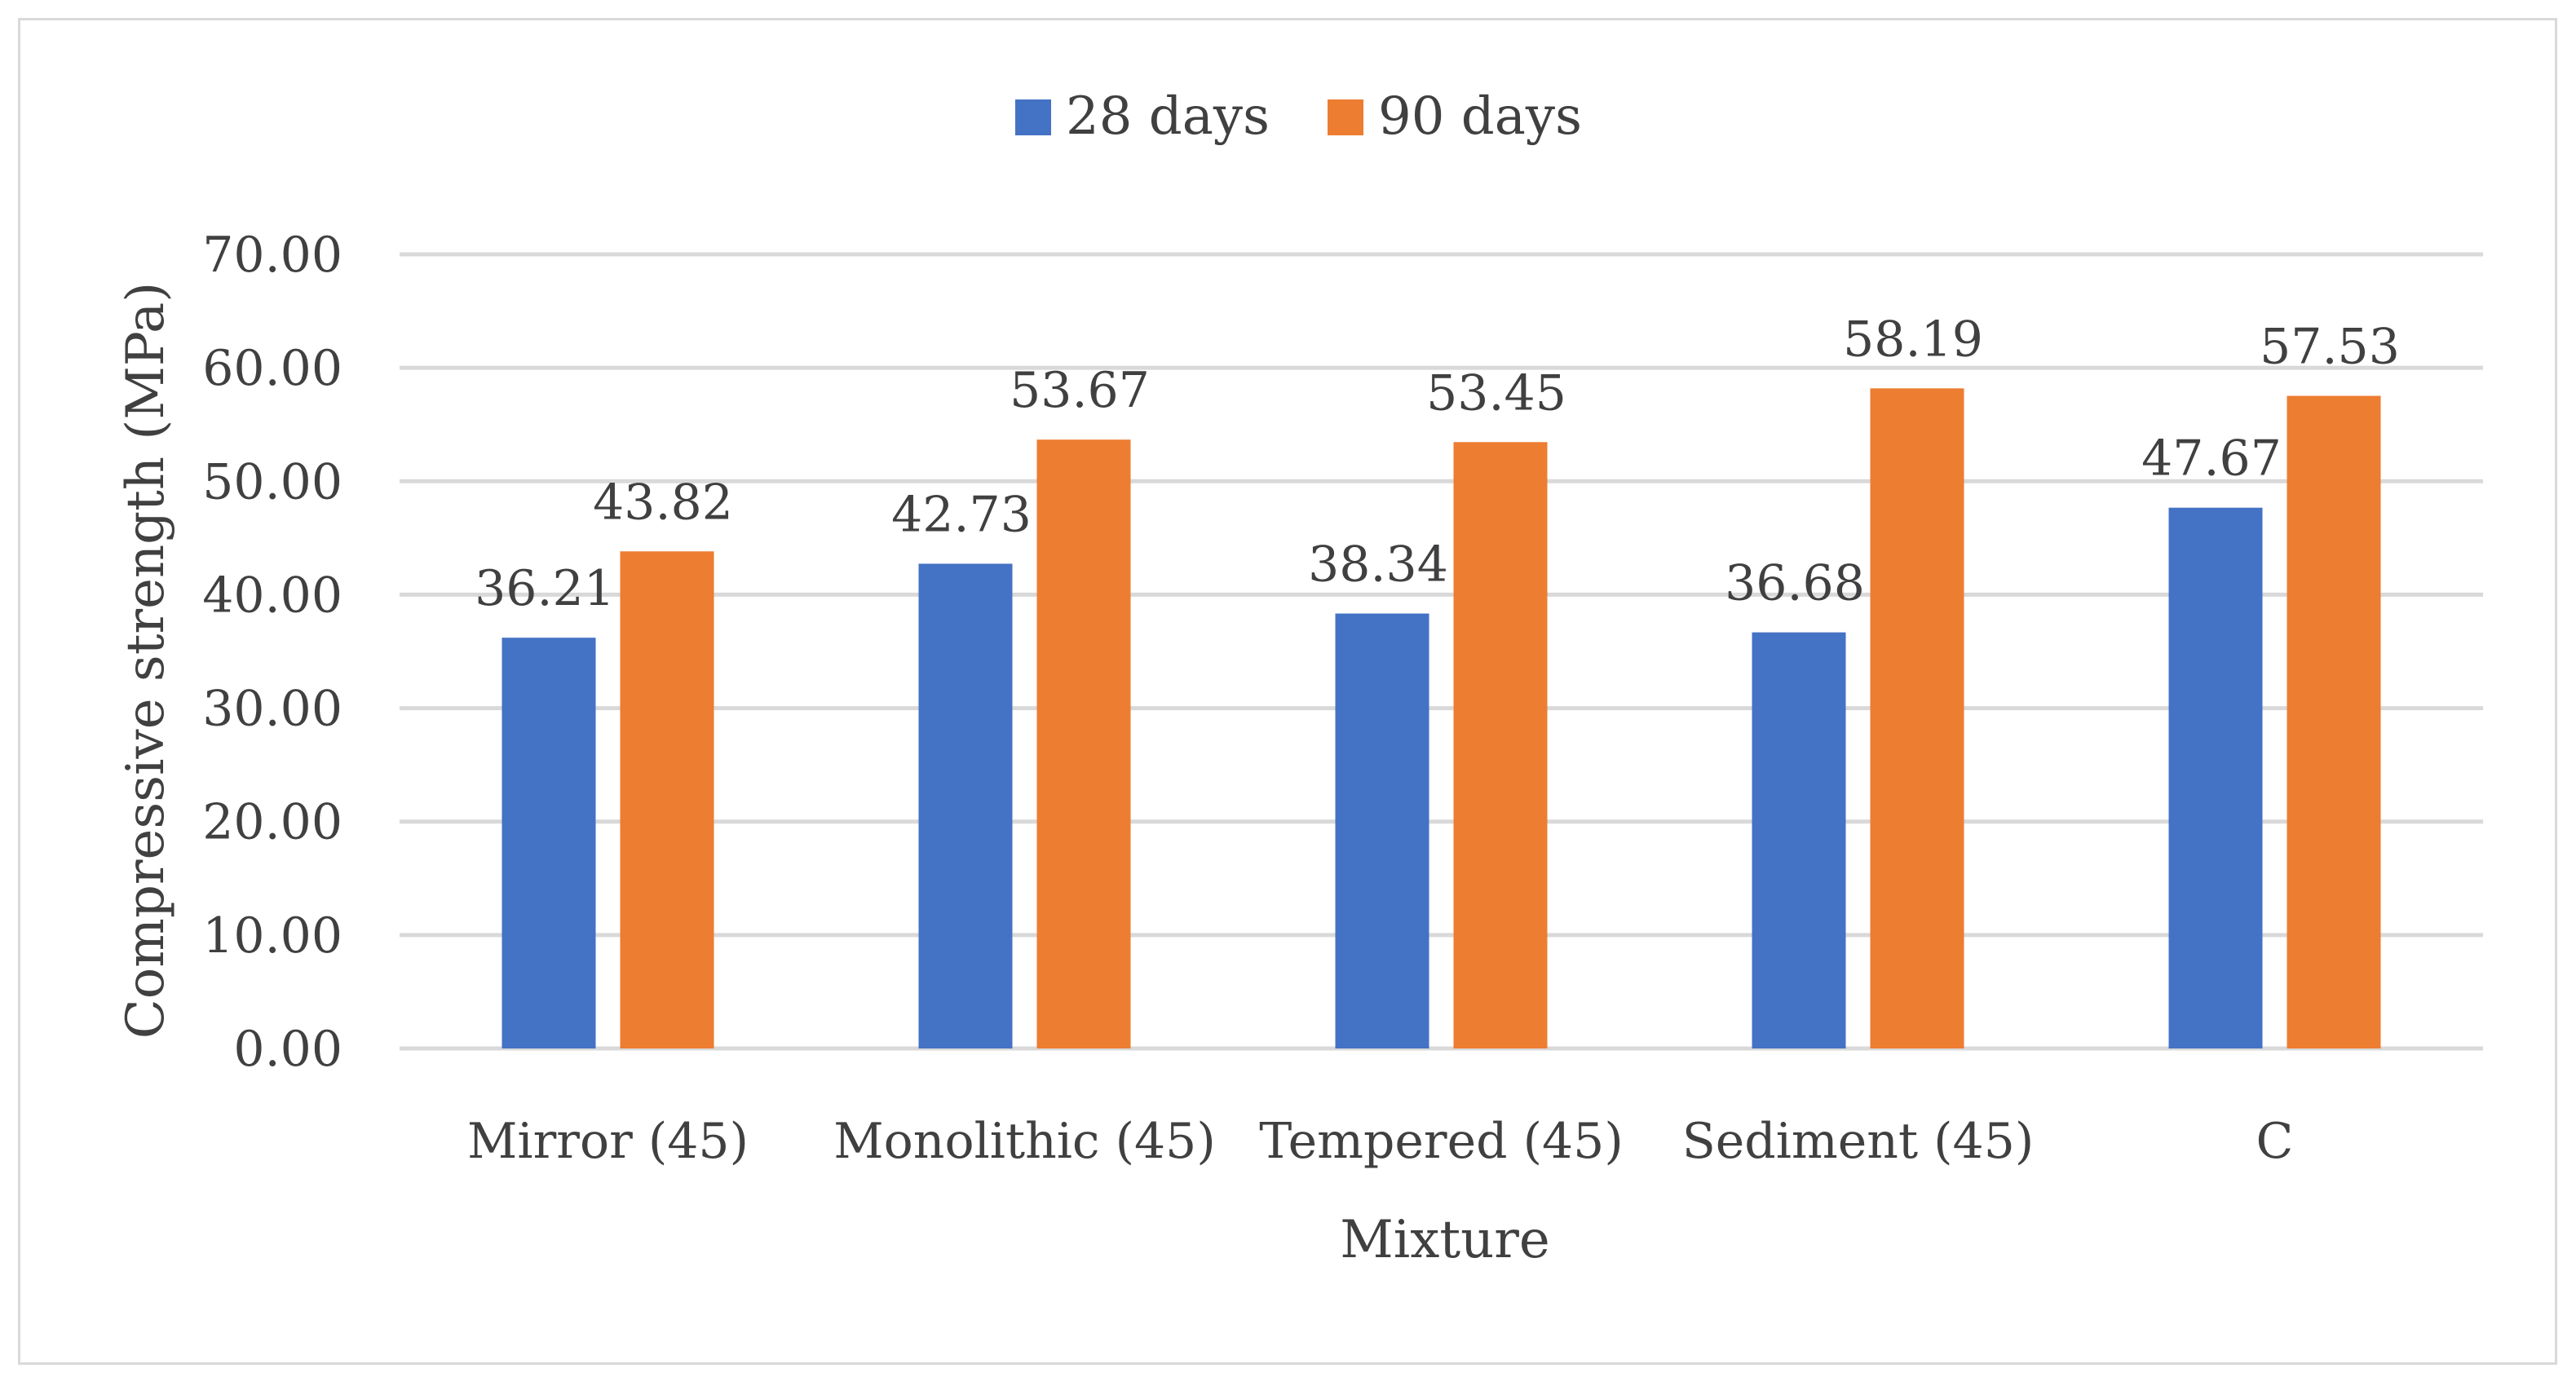  What do you see at coordinates (2330, 347) in the screenshot?
I see `data-label: 57.53` at bounding box center [2330, 347].